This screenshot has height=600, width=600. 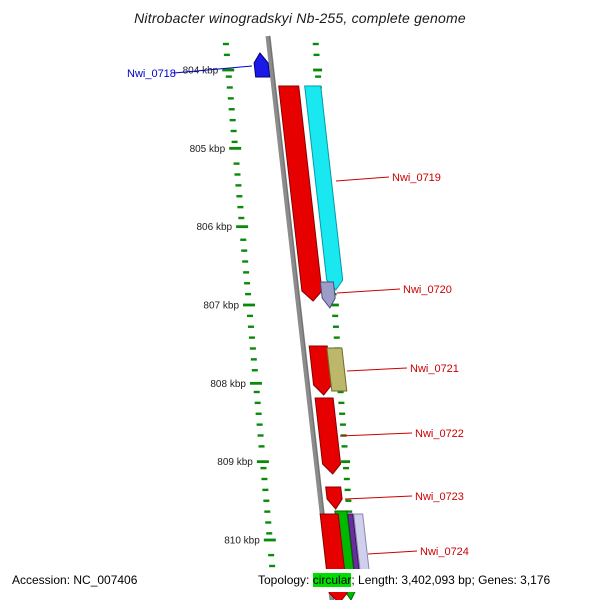 What do you see at coordinates (235, 462) in the screenshot?
I see `kbp-label: 809 kbp` at bounding box center [235, 462].